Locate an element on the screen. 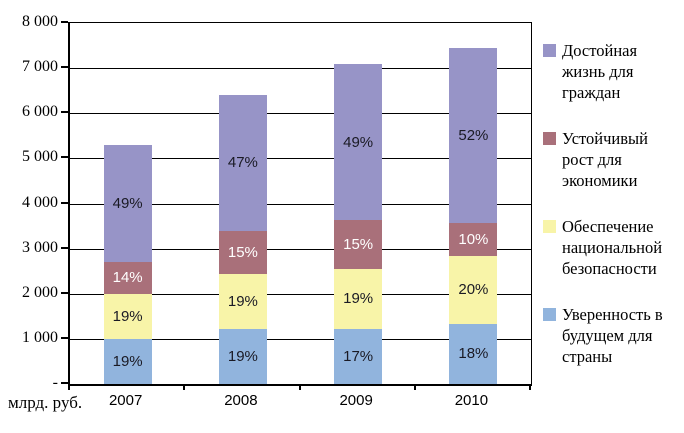 The image size is (684, 433). legend-label: Устойчивый рост для экономики is located at coordinates (605, 159).